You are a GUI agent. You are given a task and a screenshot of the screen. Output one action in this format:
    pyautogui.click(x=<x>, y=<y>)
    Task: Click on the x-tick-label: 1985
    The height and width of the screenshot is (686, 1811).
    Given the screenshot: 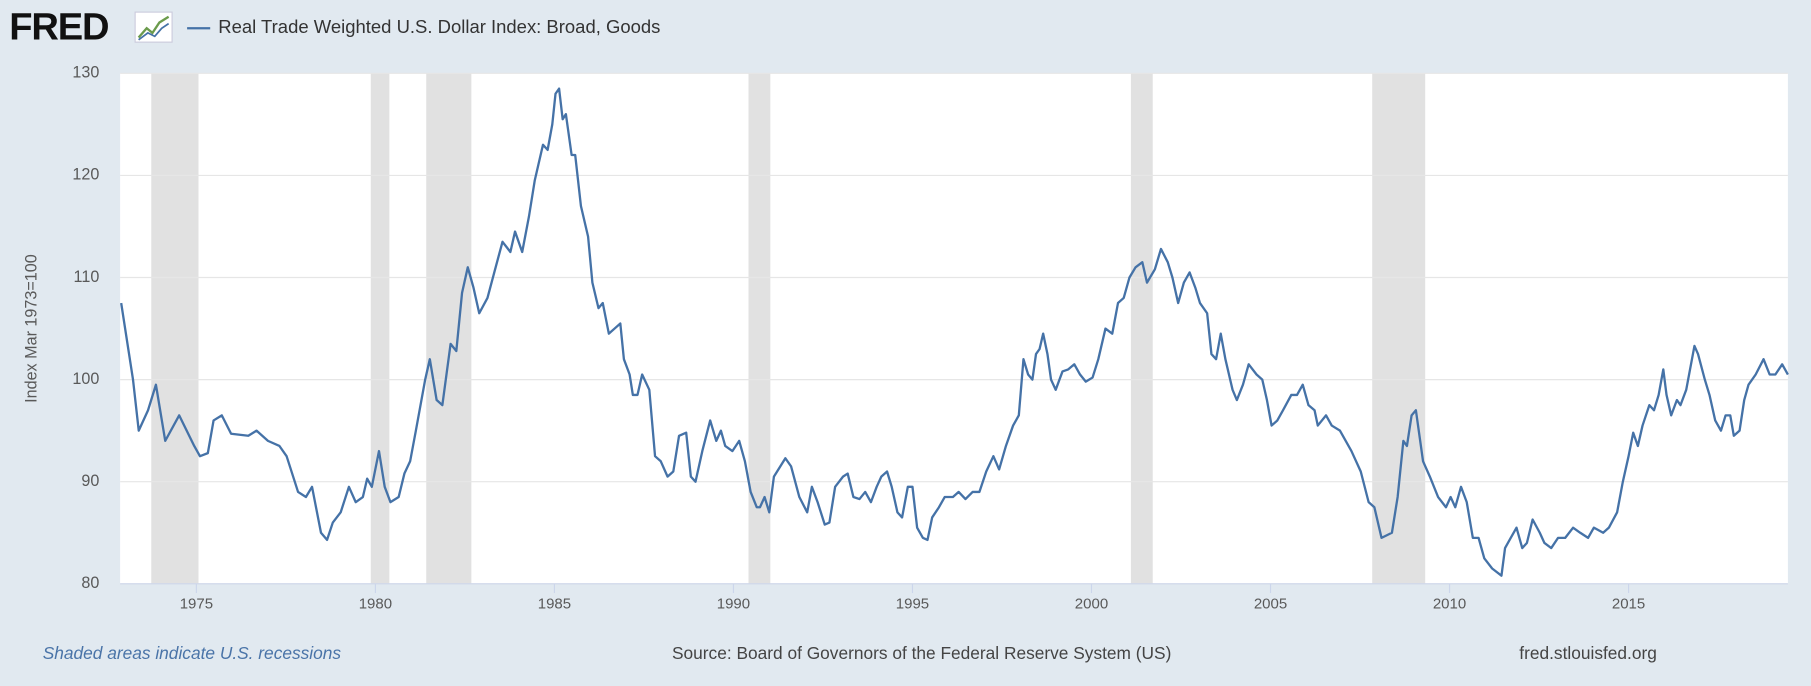 What is the action you would take?
    pyautogui.click(x=554, y=604)
    